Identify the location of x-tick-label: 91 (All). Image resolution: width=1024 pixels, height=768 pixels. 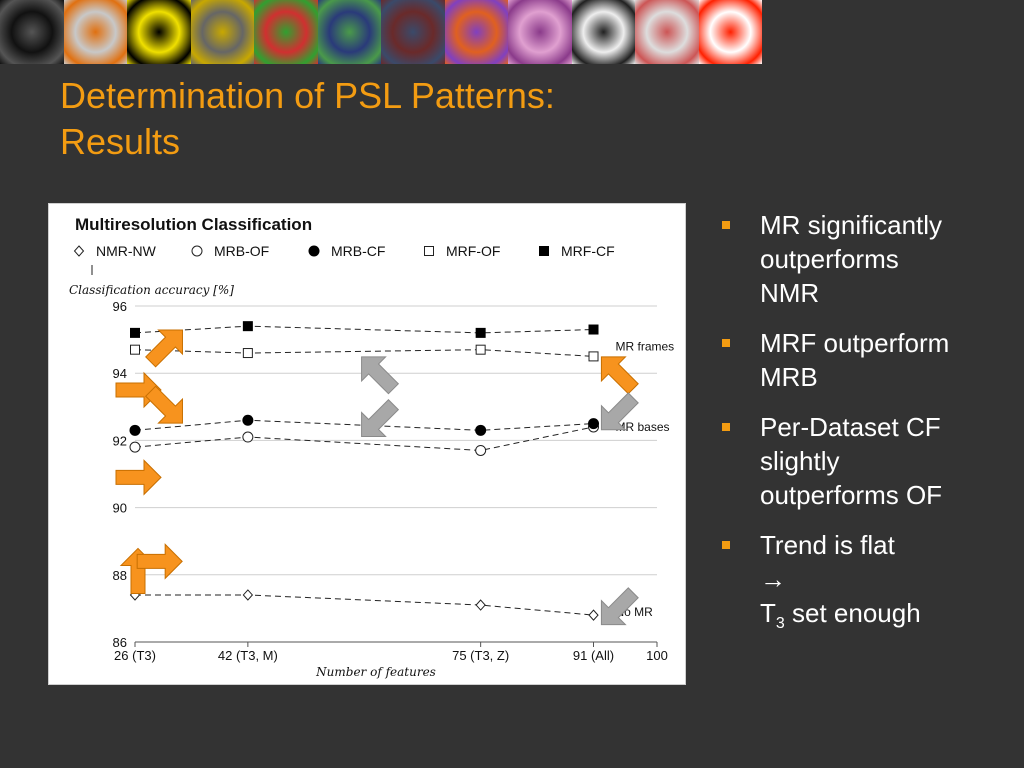
(593, 655).